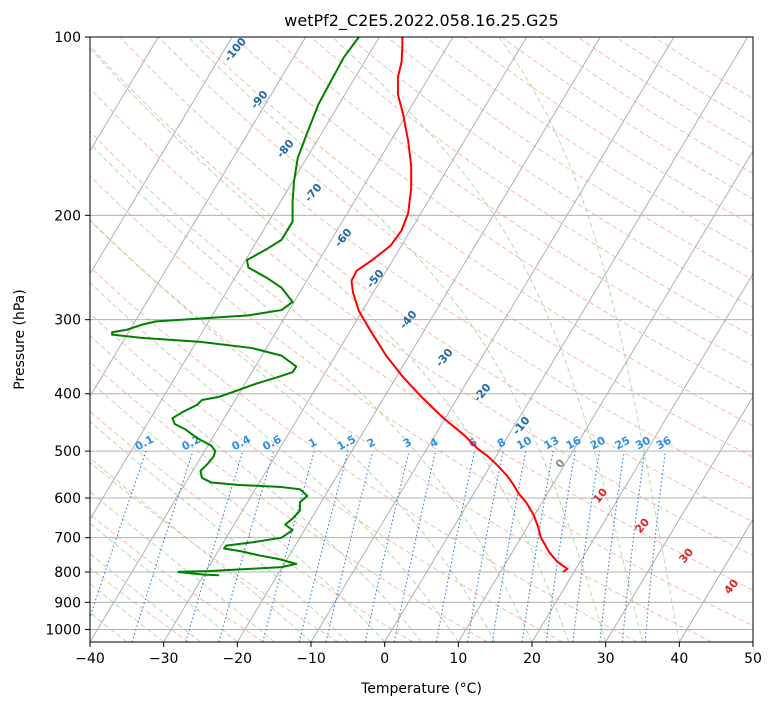  What do you see at coordinates (574, 443) in the screenshot?
I see `mixing-ratio-label: 16` at bounding box center [574, 443].